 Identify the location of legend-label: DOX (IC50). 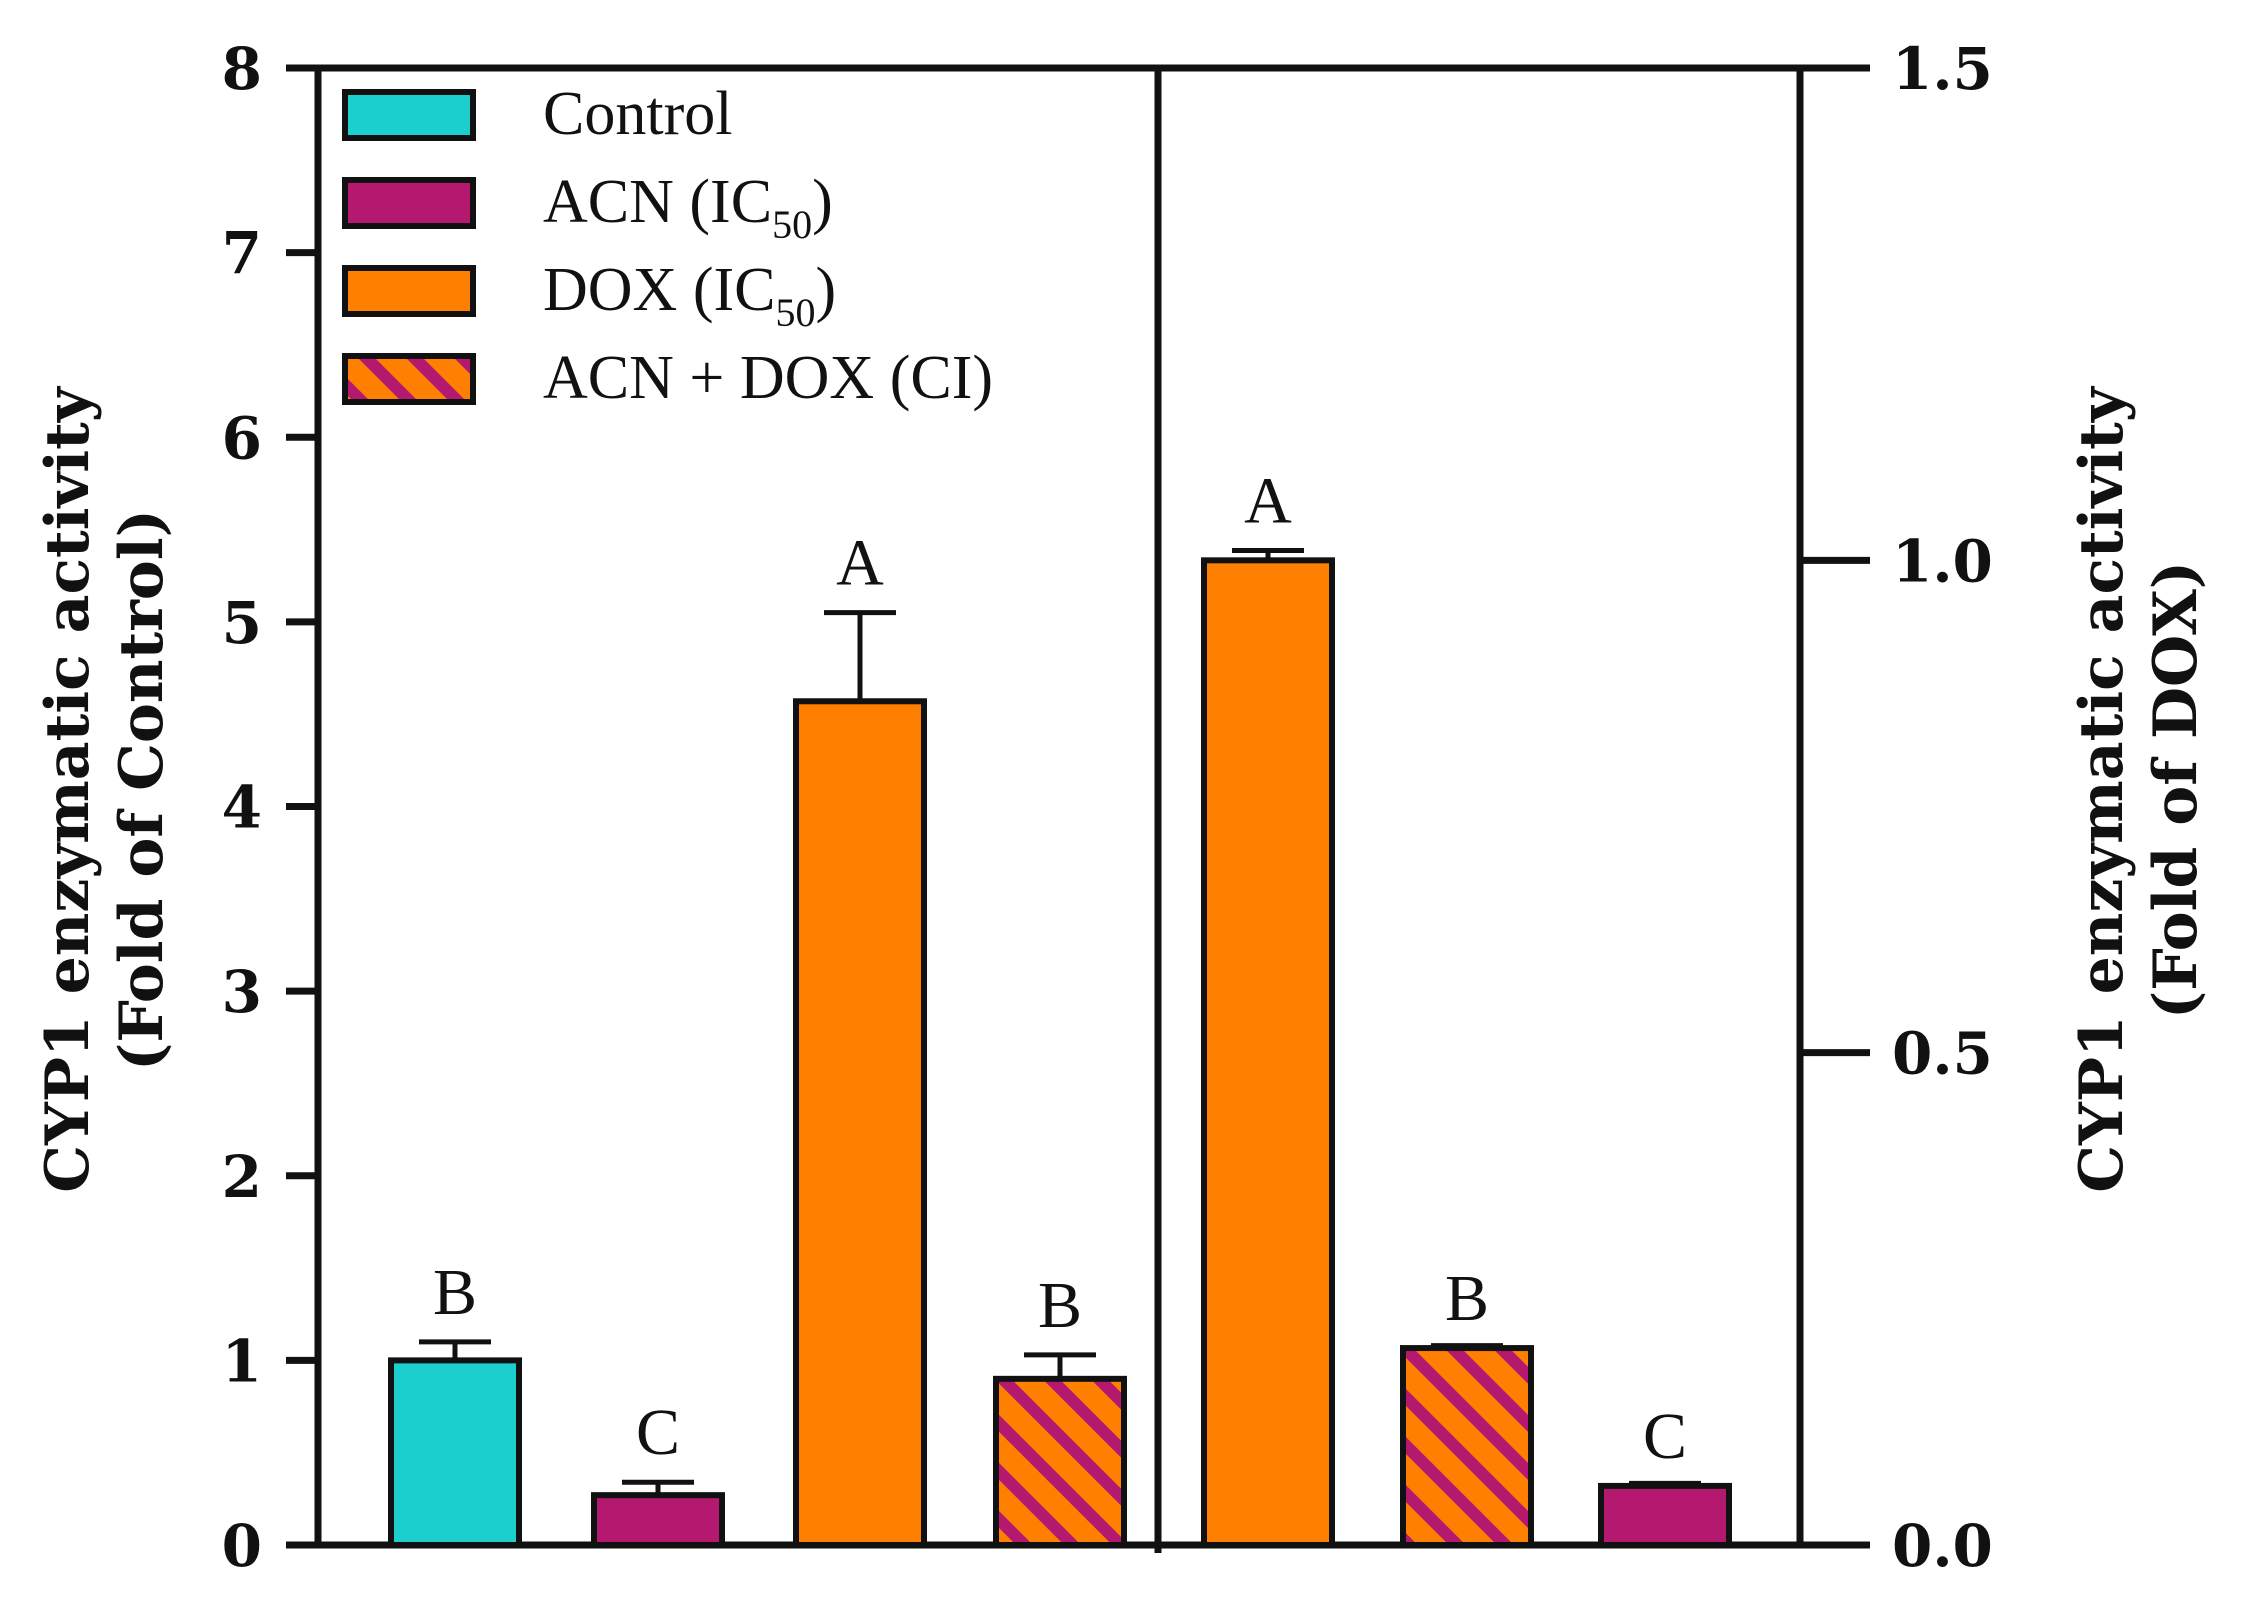
(689, 295).